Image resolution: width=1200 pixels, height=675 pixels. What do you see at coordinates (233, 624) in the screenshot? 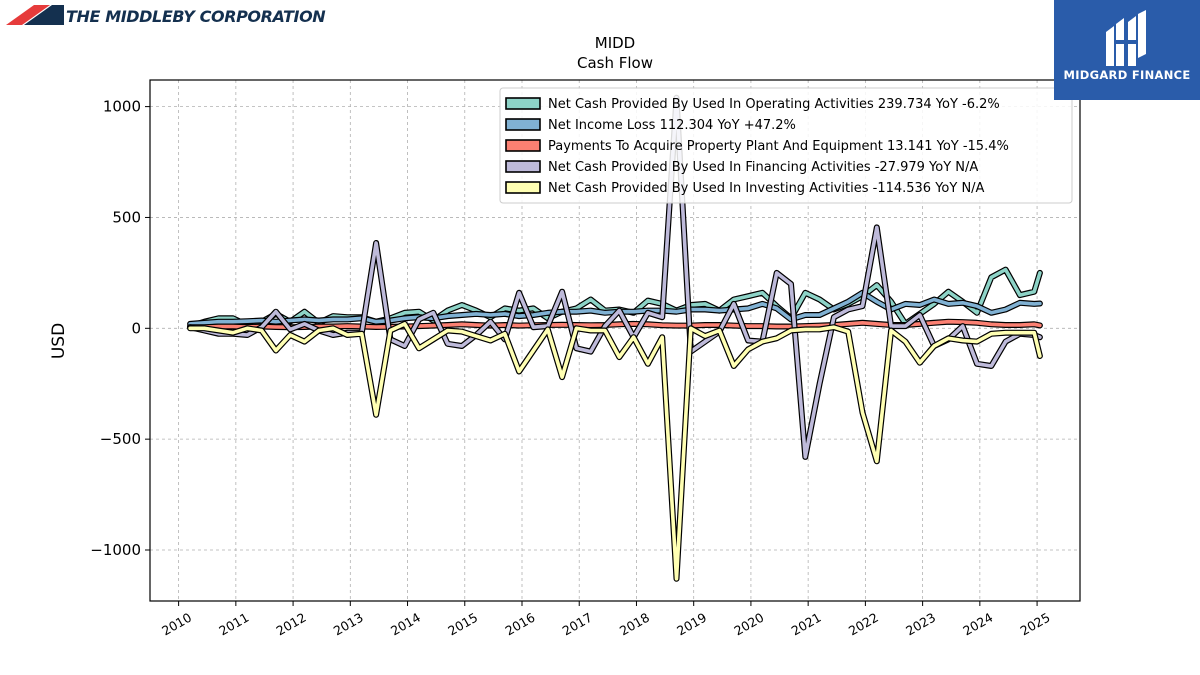
I see `x-tick-label: 2011` at bounding box center [233, 624].